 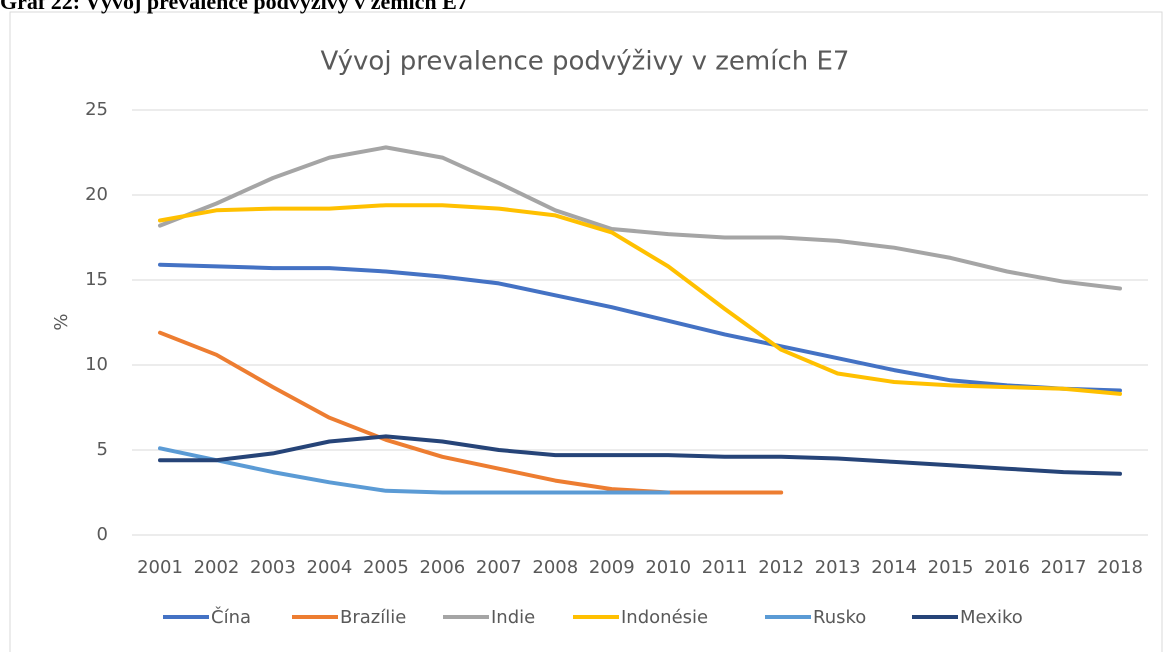 I want to click on y-tick-label: 10, so click(x=96, y=364).